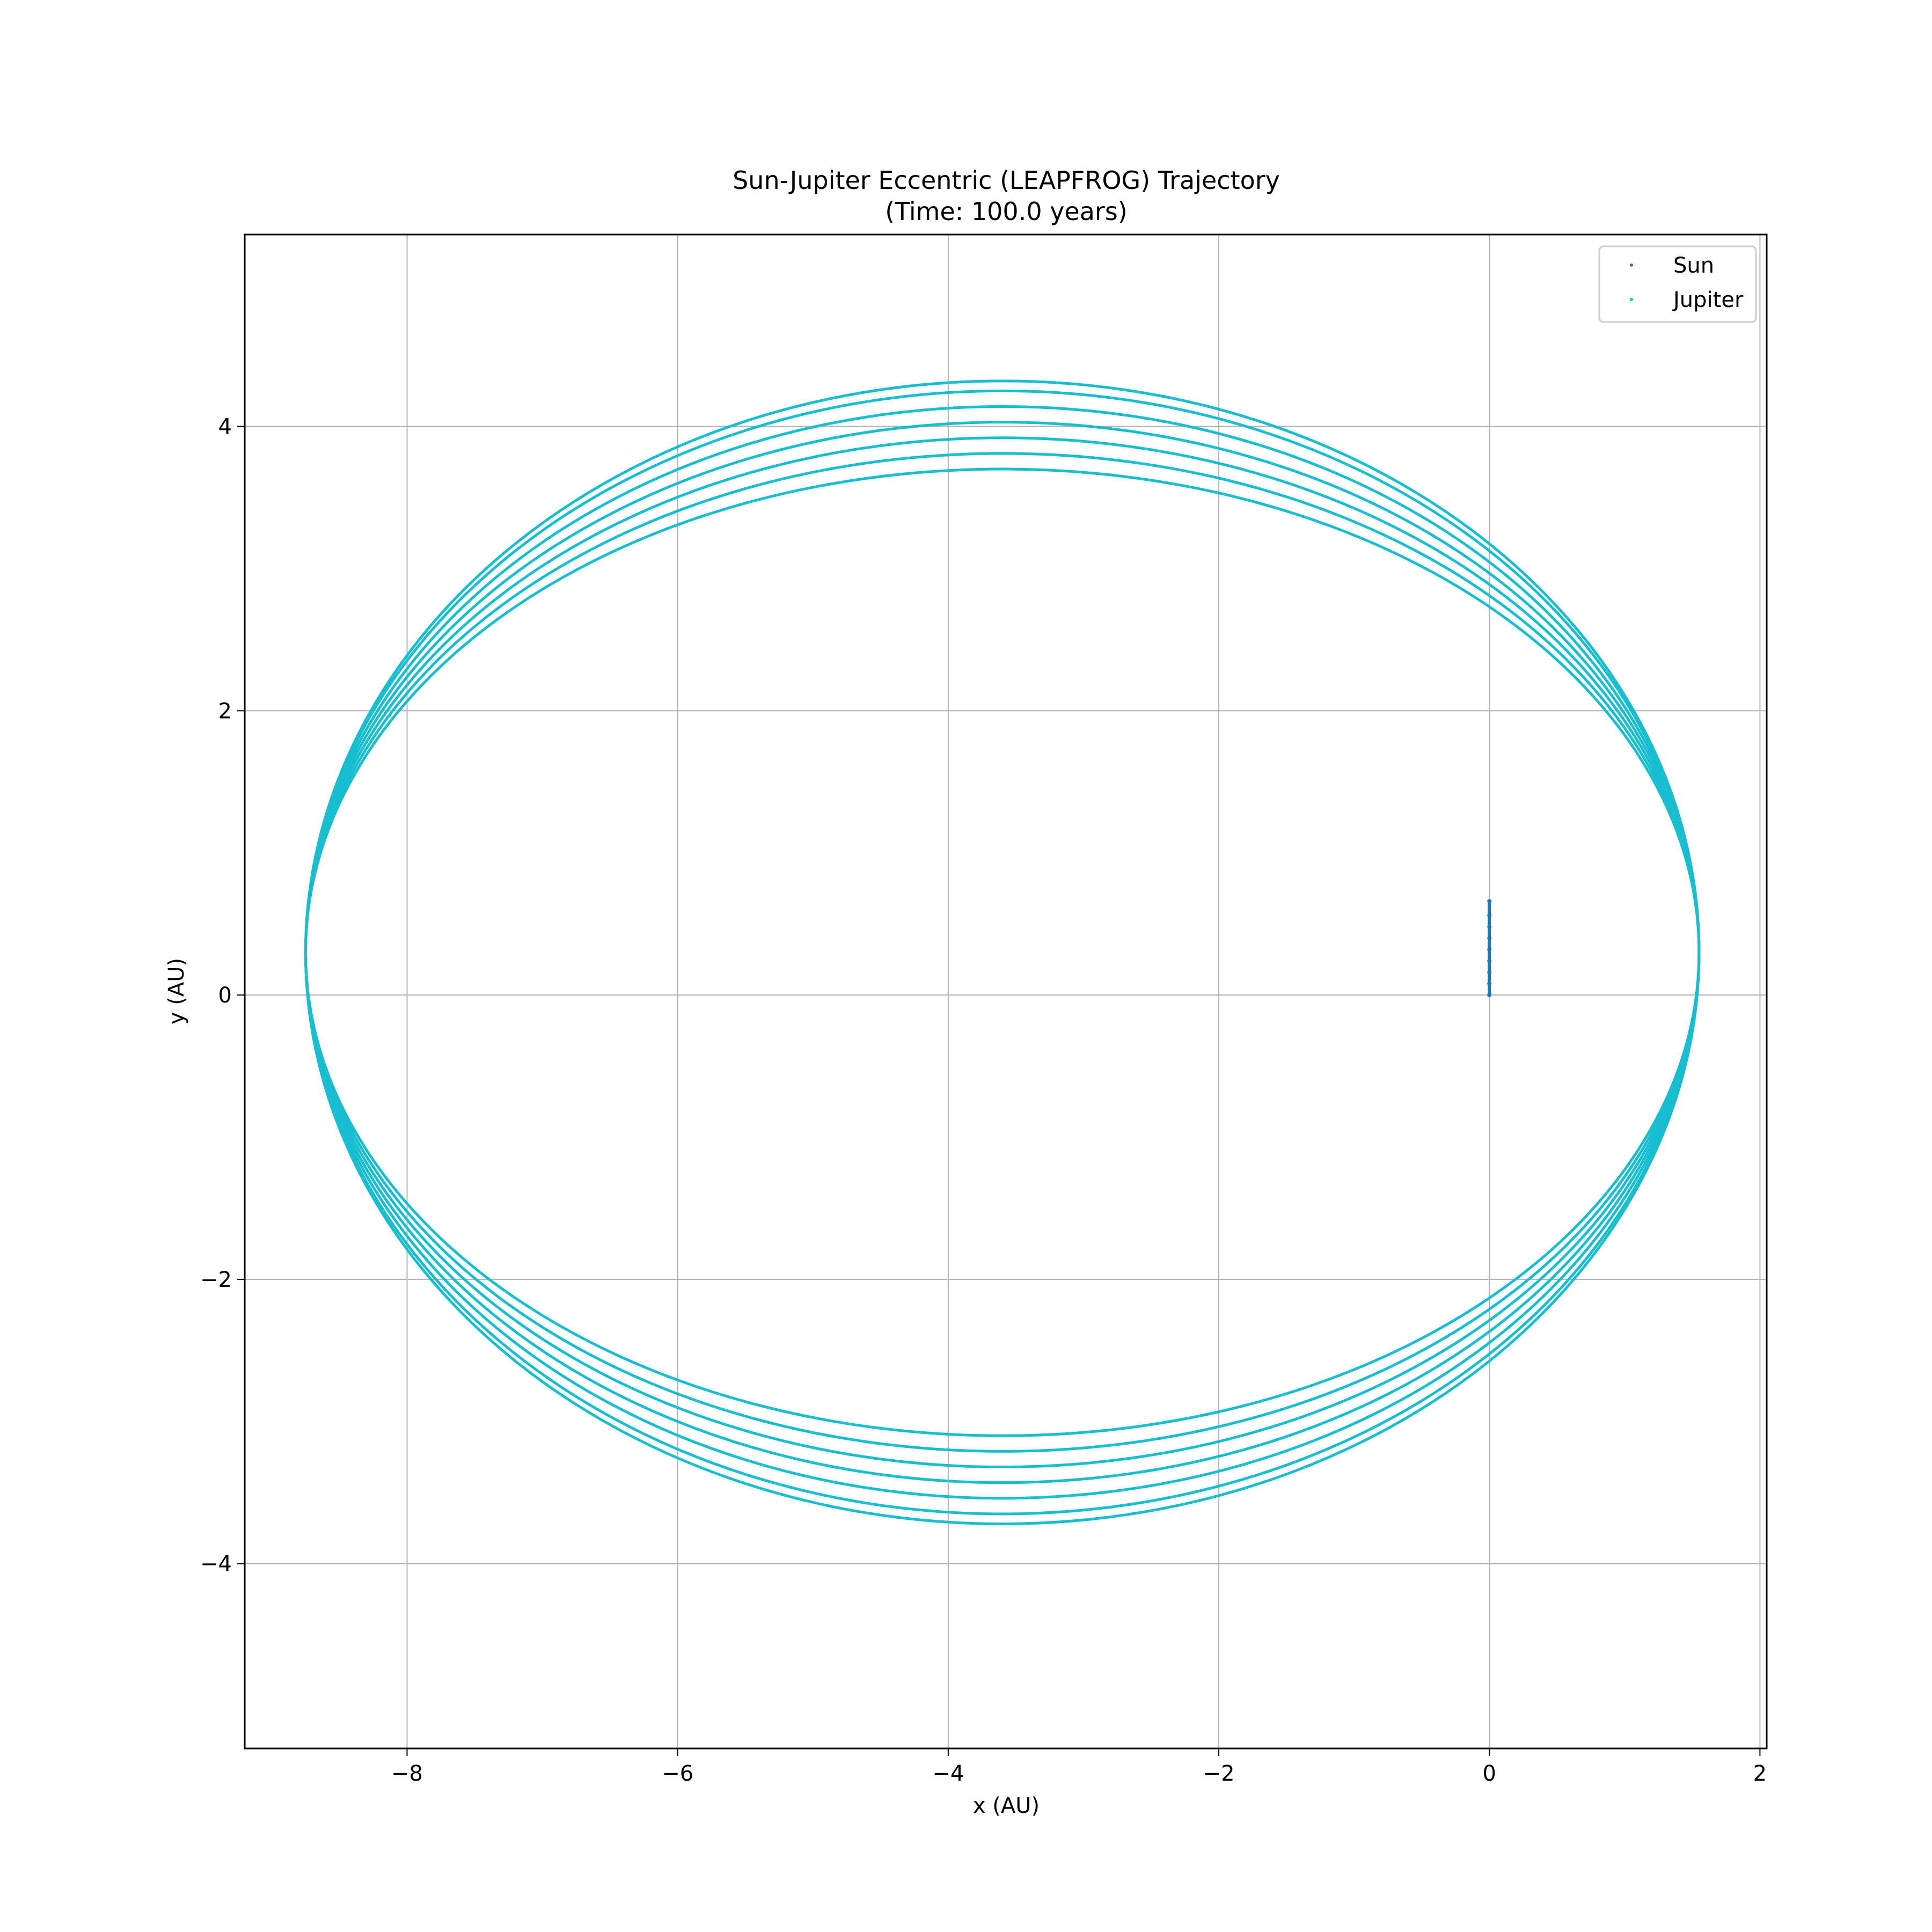 Image resolution: width=1932 pixels, height=1932 pixels. Describe the element at coordinates (225, 427) in the screenshot. I see `y-tick-label: 4` at that location.